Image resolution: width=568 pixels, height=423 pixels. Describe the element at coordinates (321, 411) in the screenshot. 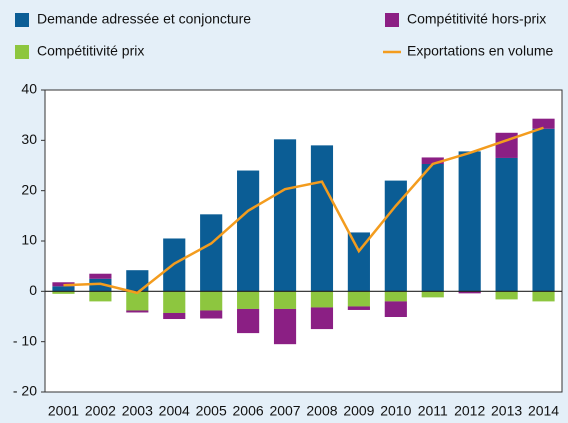

I see `x-tick-label: 2008` at that location.